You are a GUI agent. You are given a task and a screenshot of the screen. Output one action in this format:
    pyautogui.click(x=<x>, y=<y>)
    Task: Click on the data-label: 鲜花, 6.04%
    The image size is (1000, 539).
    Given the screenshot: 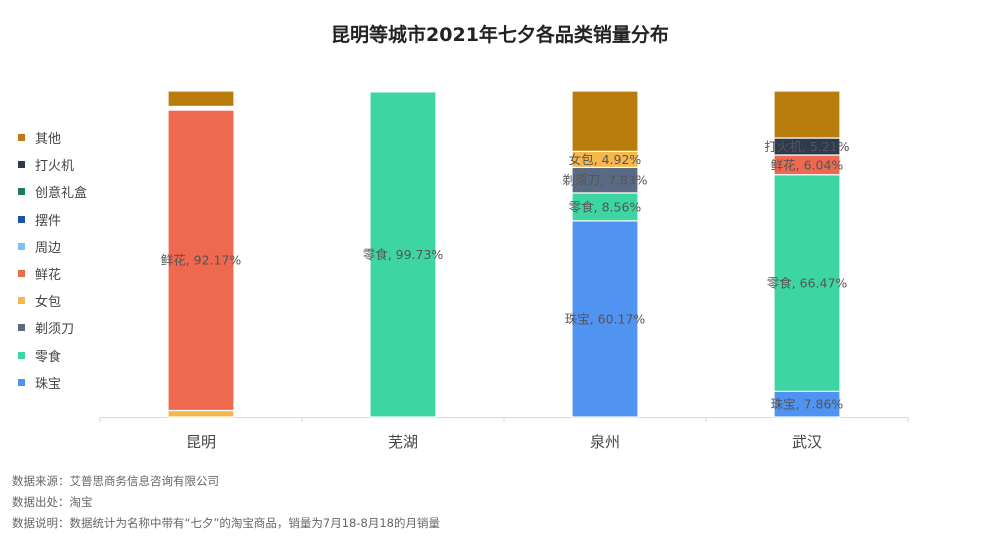 What is the action you would take?
    pyautogui.click(x=807, y=164)
    